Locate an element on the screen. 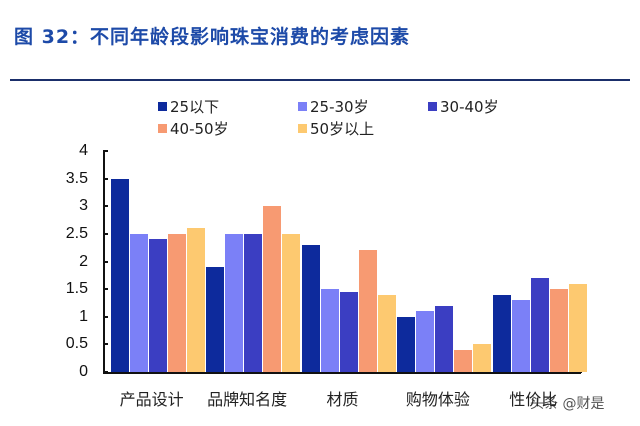 Image resolution: width=640 pixels, height=426 pixels. legend-item: 25-30岁 is located at coordinates (333, 106).